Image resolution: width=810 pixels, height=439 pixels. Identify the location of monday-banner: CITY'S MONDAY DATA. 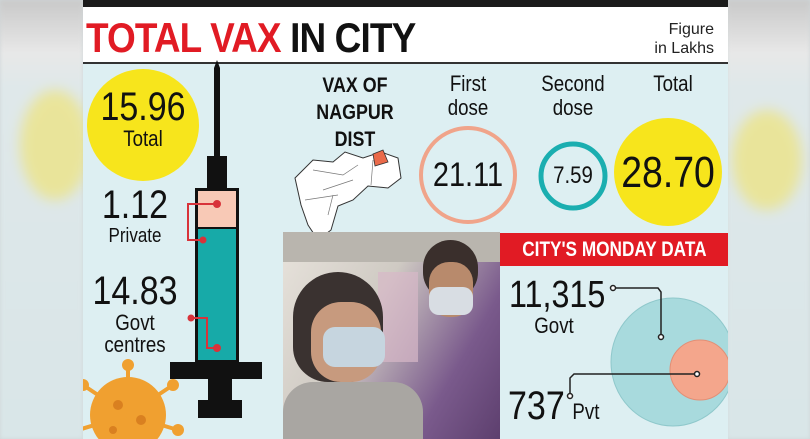
(614, 249).